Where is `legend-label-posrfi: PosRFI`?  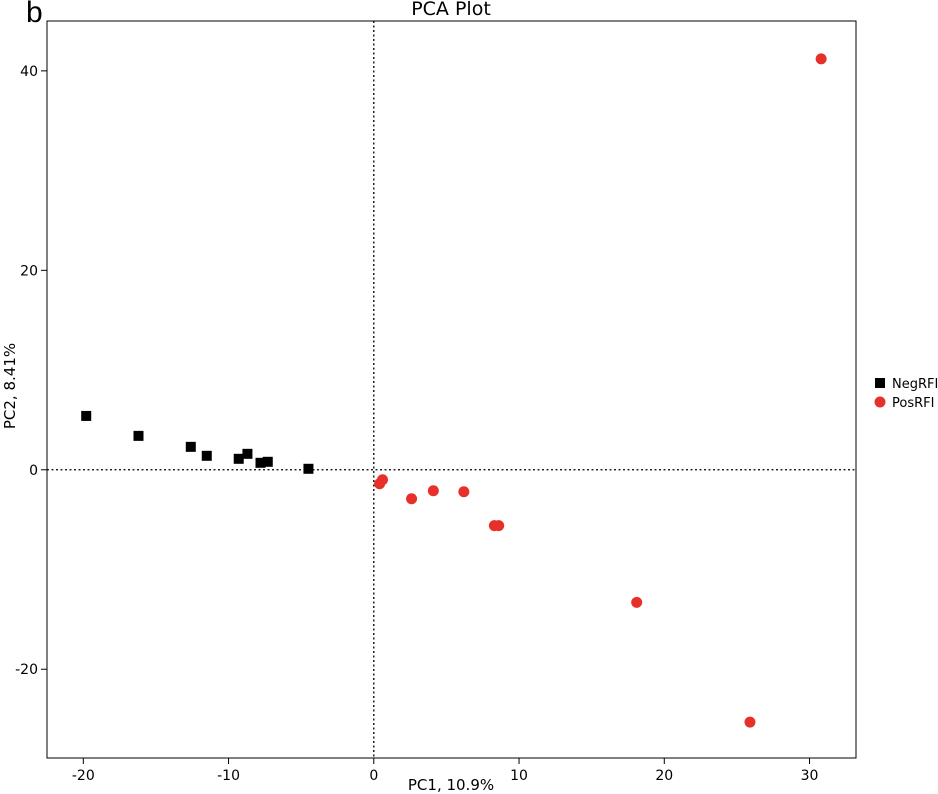
legend-label-posrfi: PosRFI is located at coordinates (913, 403).